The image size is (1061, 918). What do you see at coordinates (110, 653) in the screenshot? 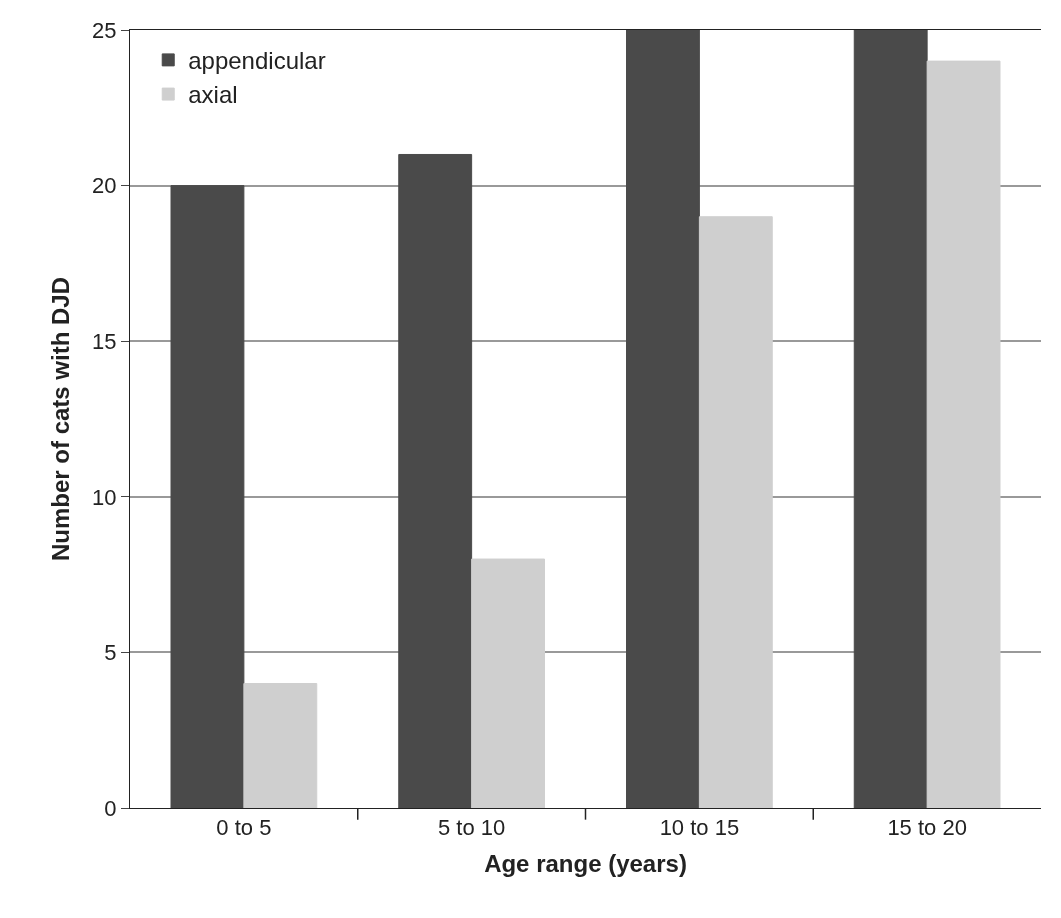
I see `y-tick-label: 5` at bounding box center [110, 653].